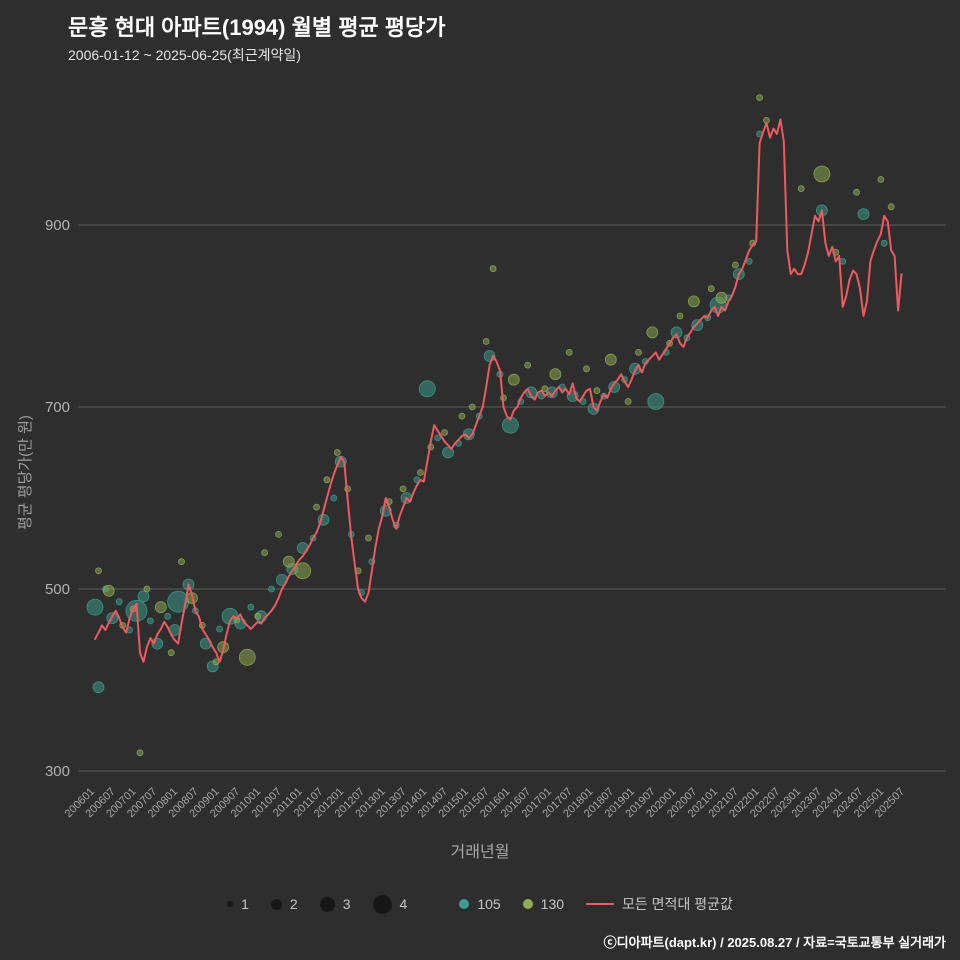 The width and height of the screenshot is (960, 960). Describe the element at coordinates (257, 27) in the screenshot. I see `page-title: 문흥 현대 아파트(1994) 월별 평균 평당가` at that location.